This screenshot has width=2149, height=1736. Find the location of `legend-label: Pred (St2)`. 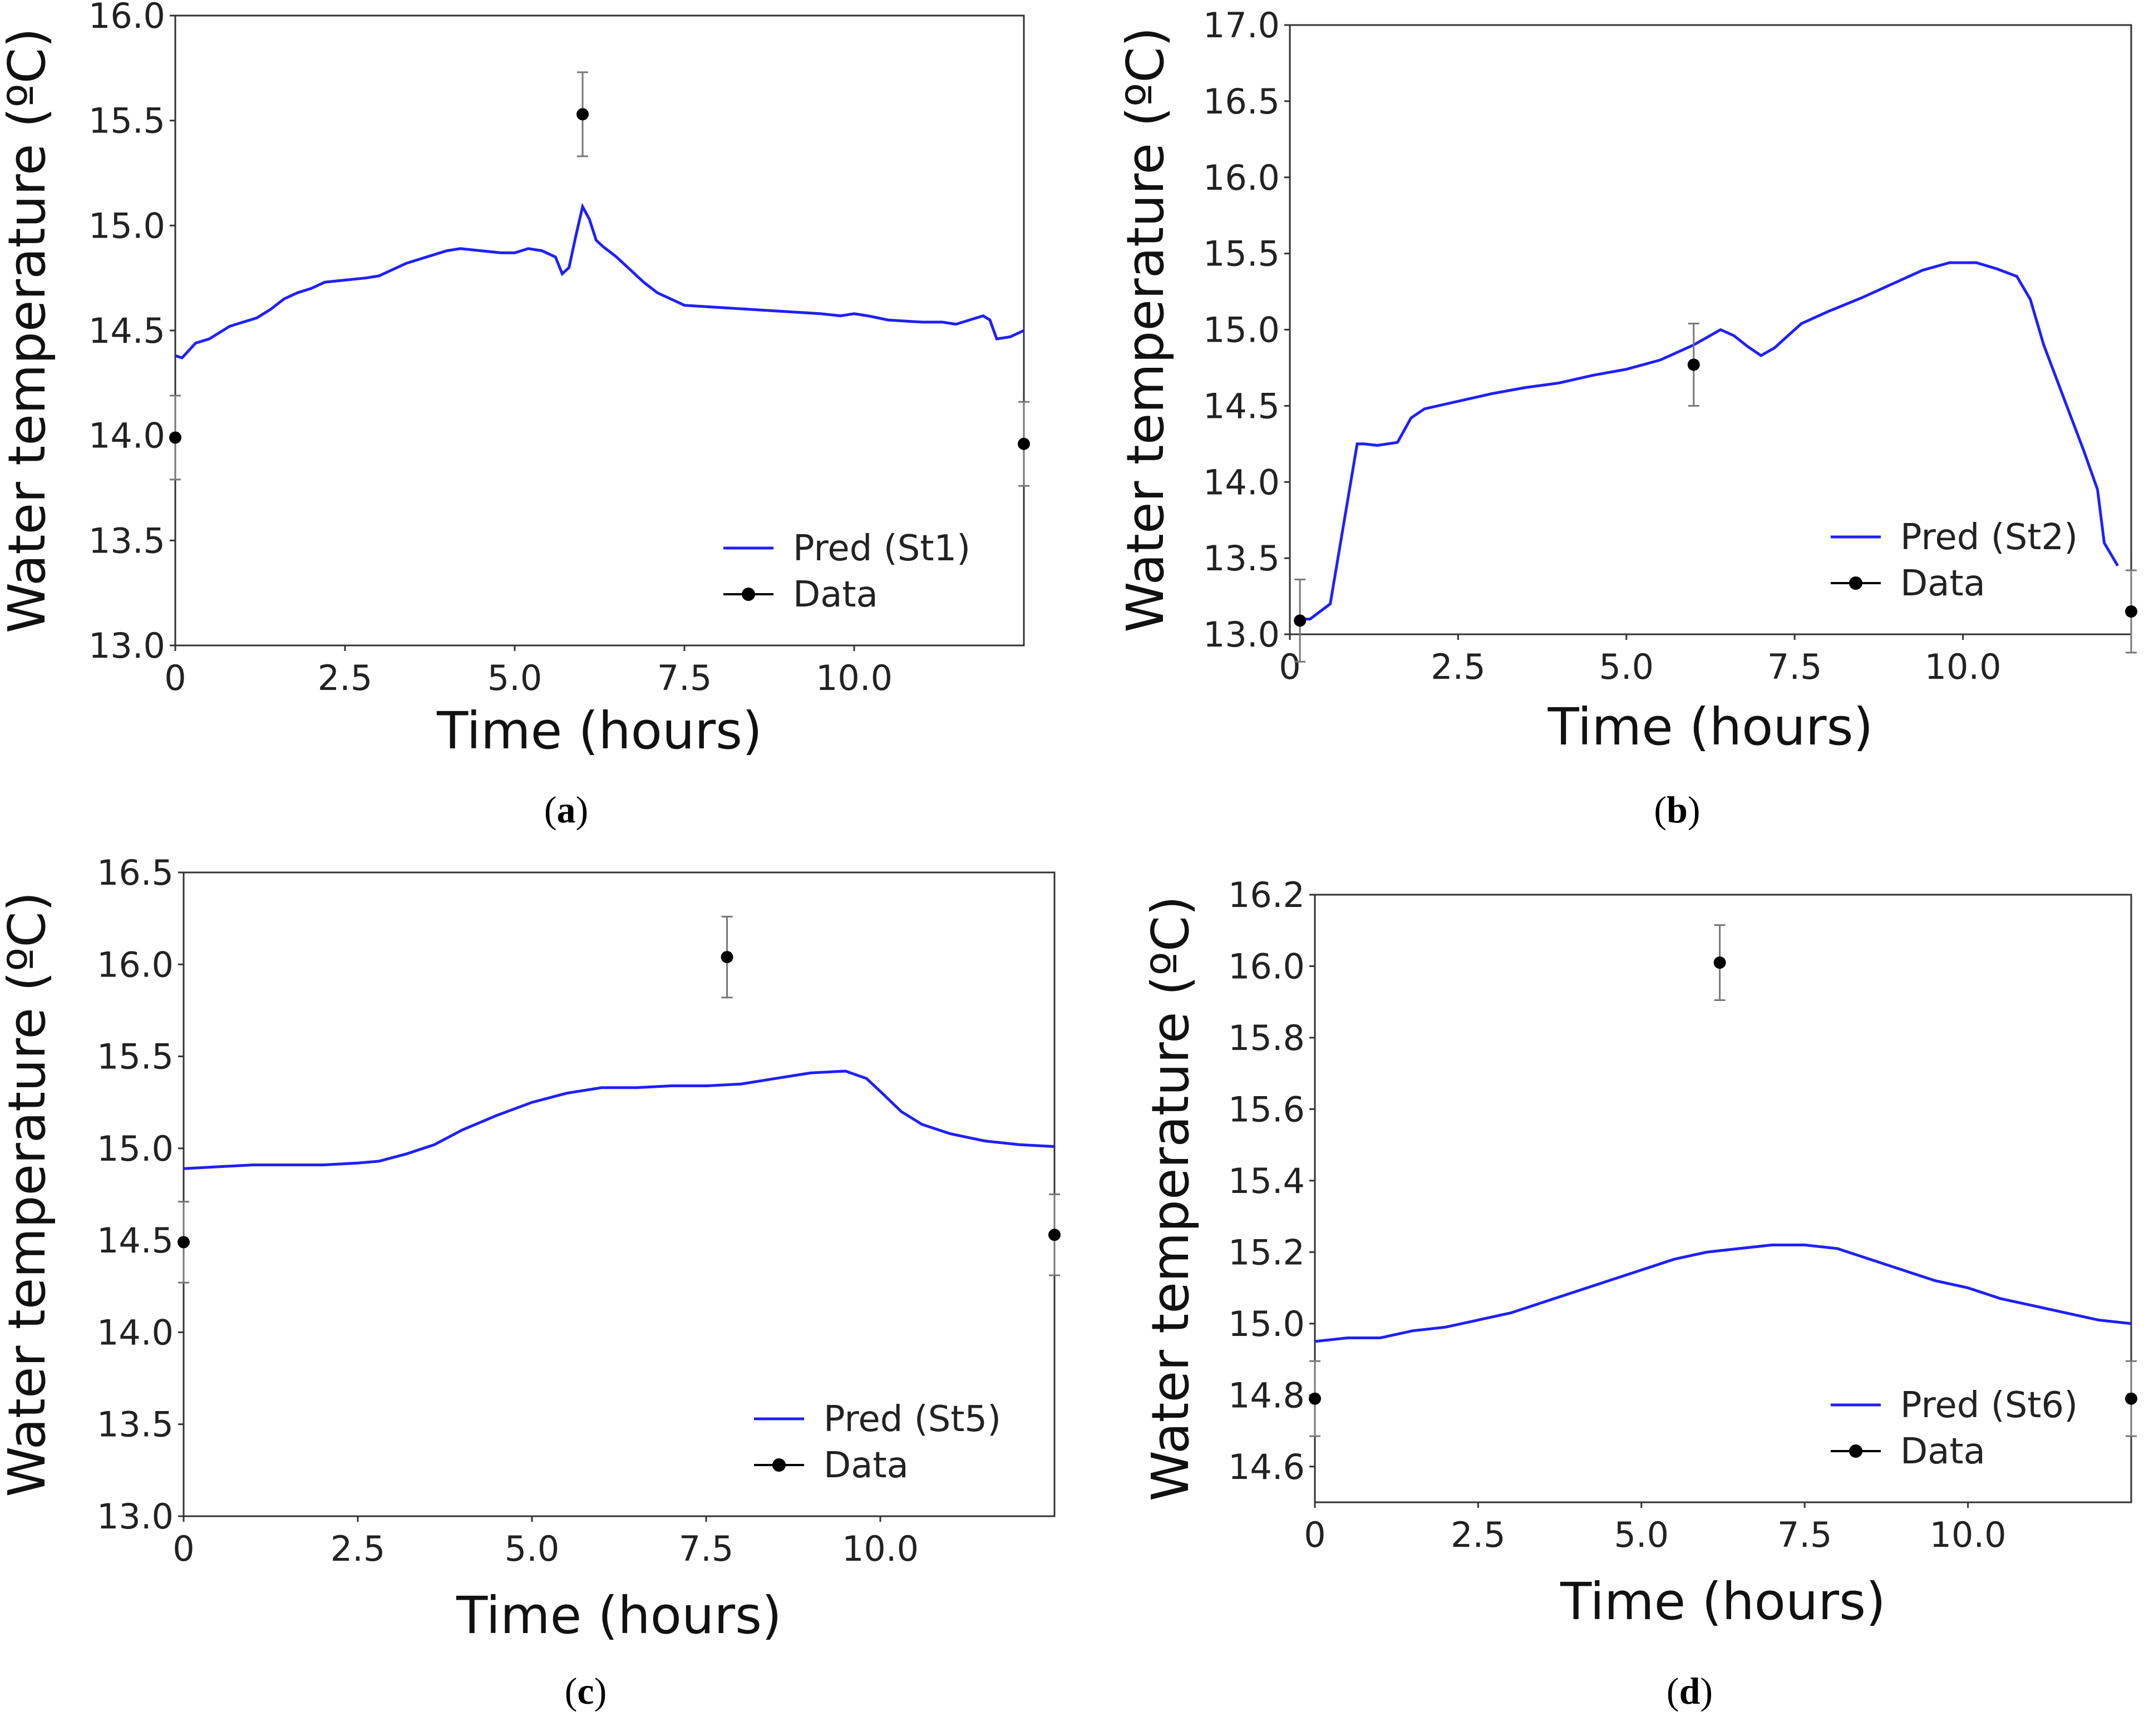

legend-label: Pred (St2) is located at coordinates (1989, 537).